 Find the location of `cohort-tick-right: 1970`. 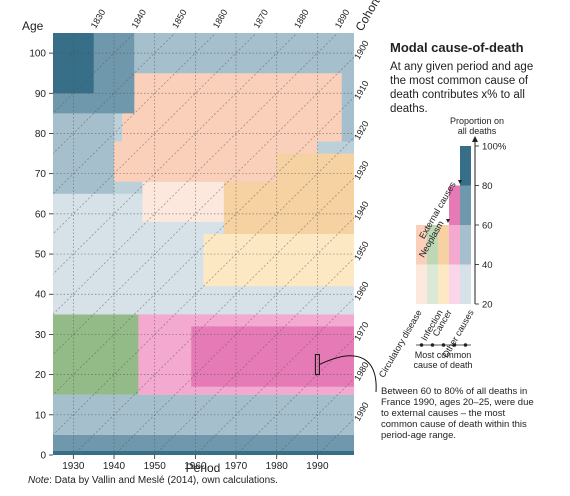

cohort-tick-right: 1970 is located at coordinates (361, 331).